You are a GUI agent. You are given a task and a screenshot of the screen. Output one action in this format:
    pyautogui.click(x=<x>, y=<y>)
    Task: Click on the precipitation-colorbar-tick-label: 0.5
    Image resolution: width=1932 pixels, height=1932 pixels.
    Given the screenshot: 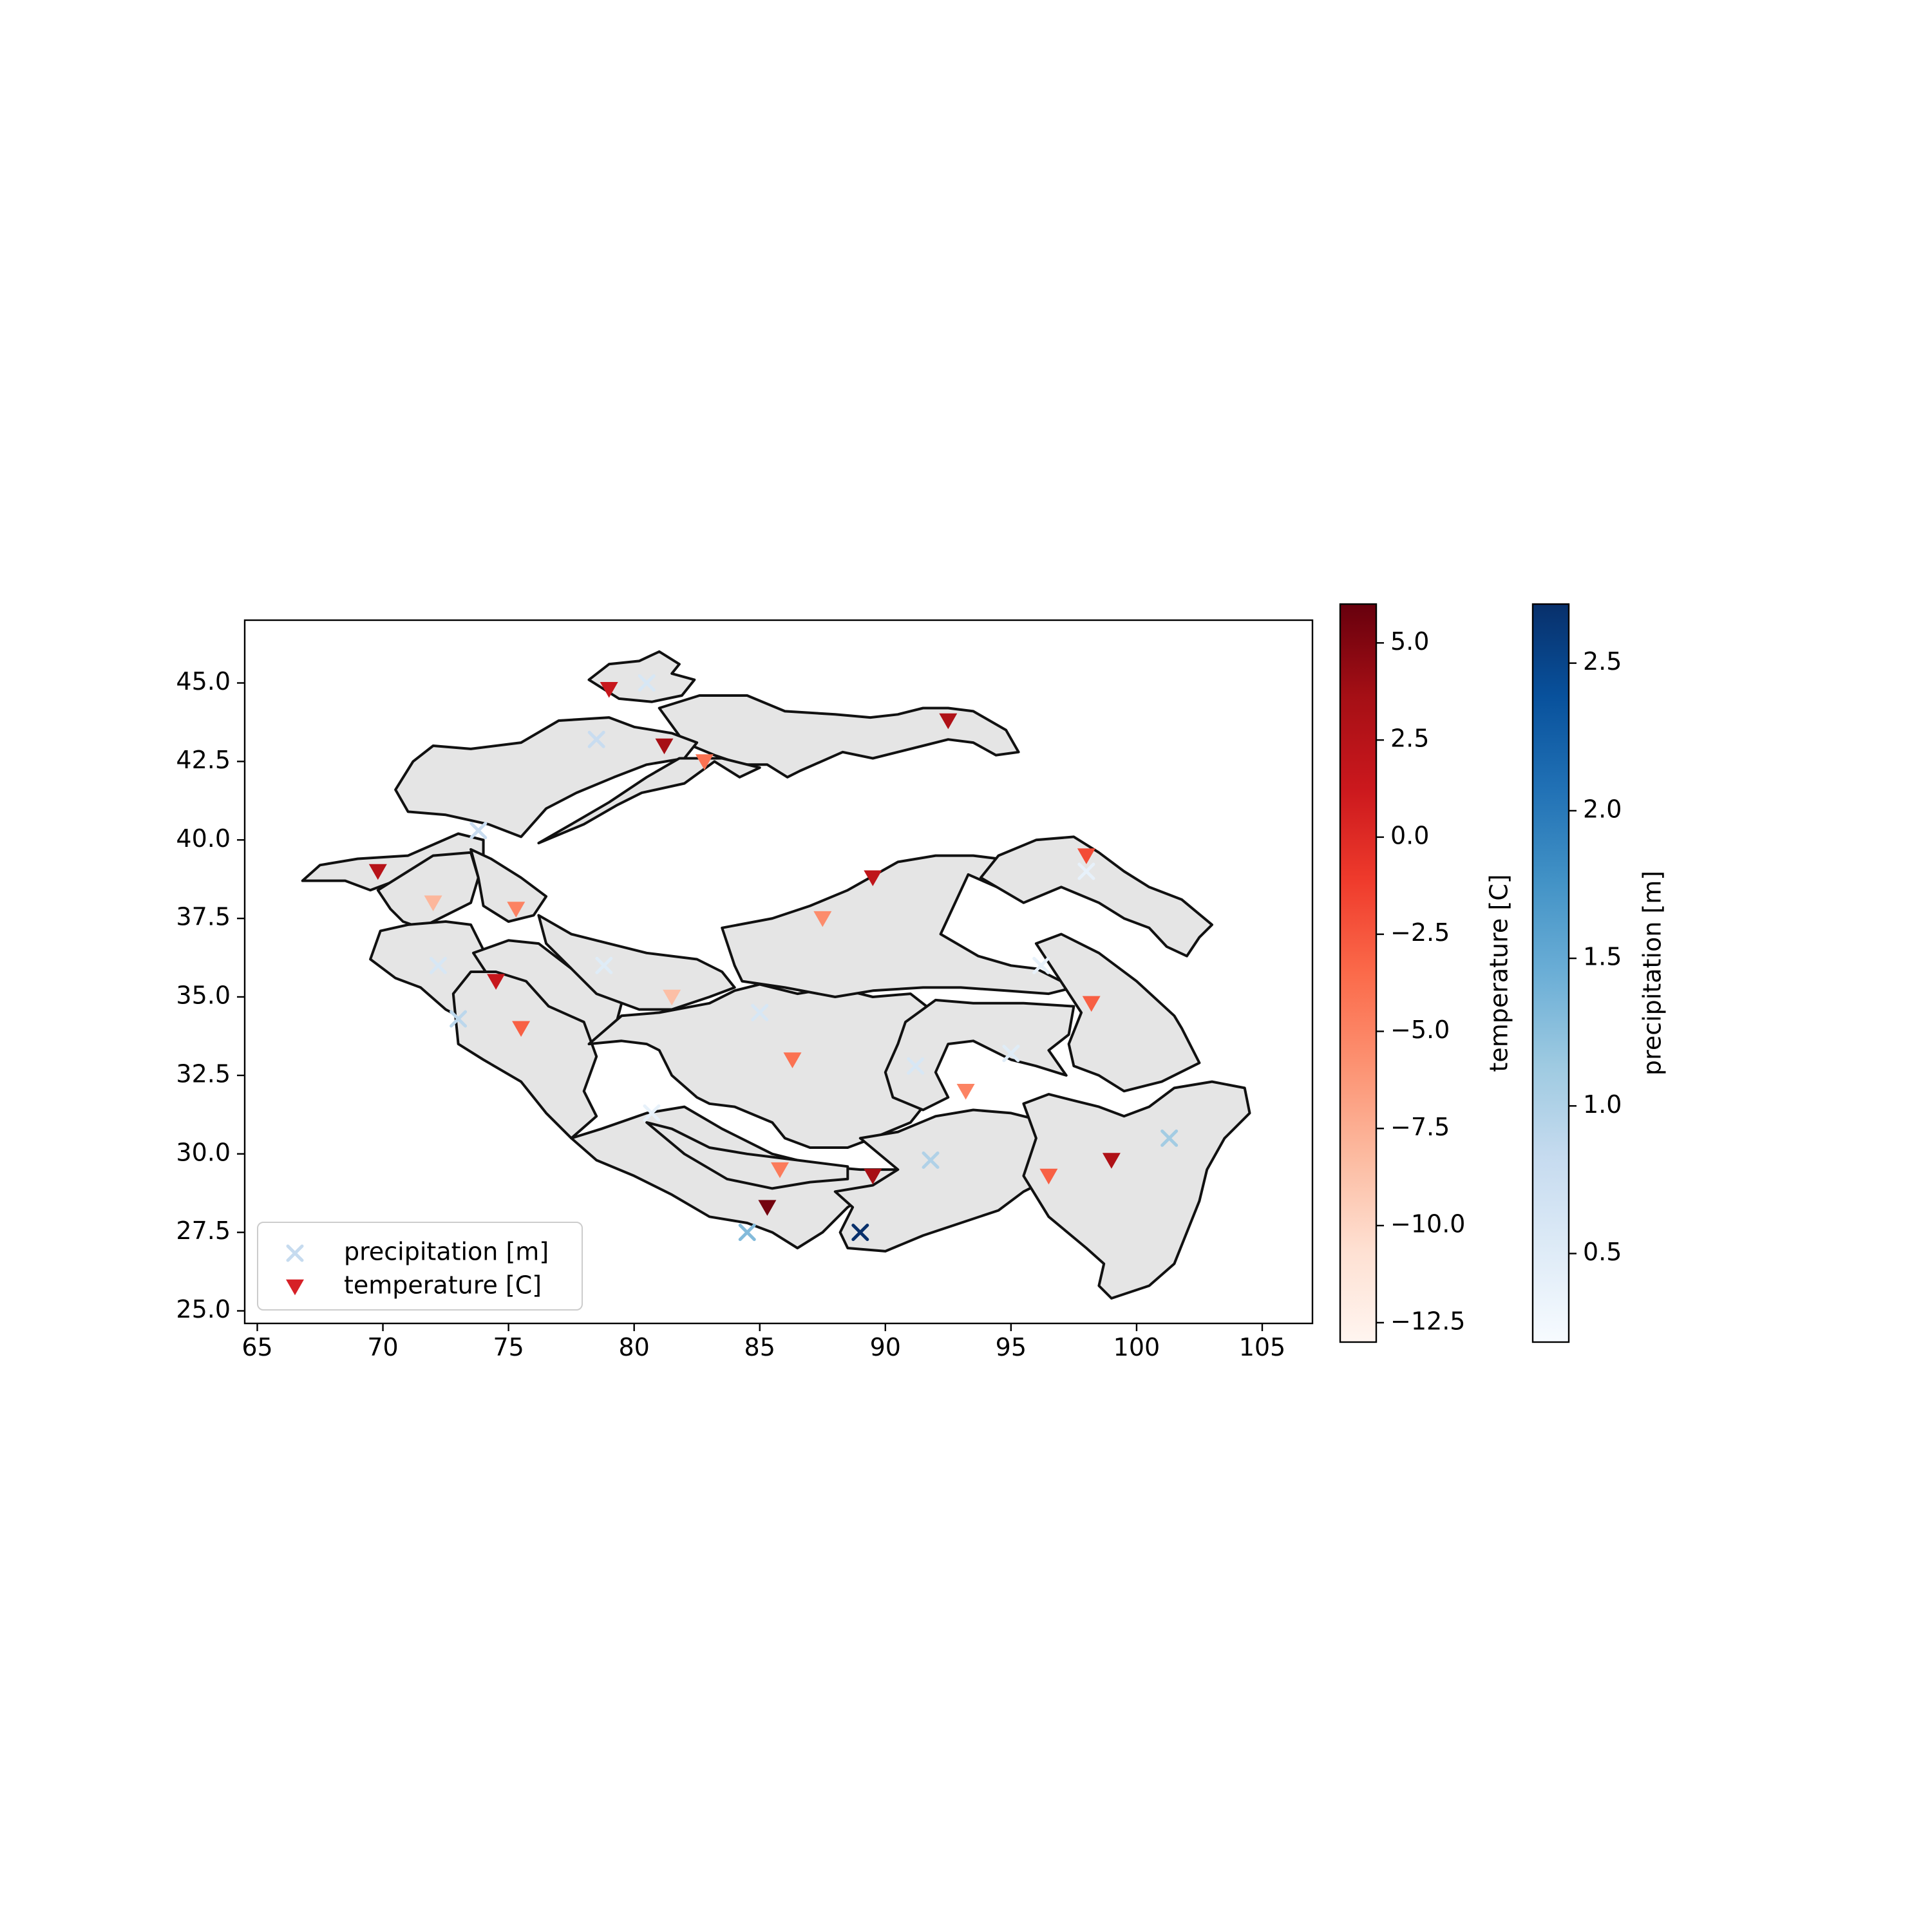 What is the action you would take?
    pyautogui.click(x=1603, y=1252)
    